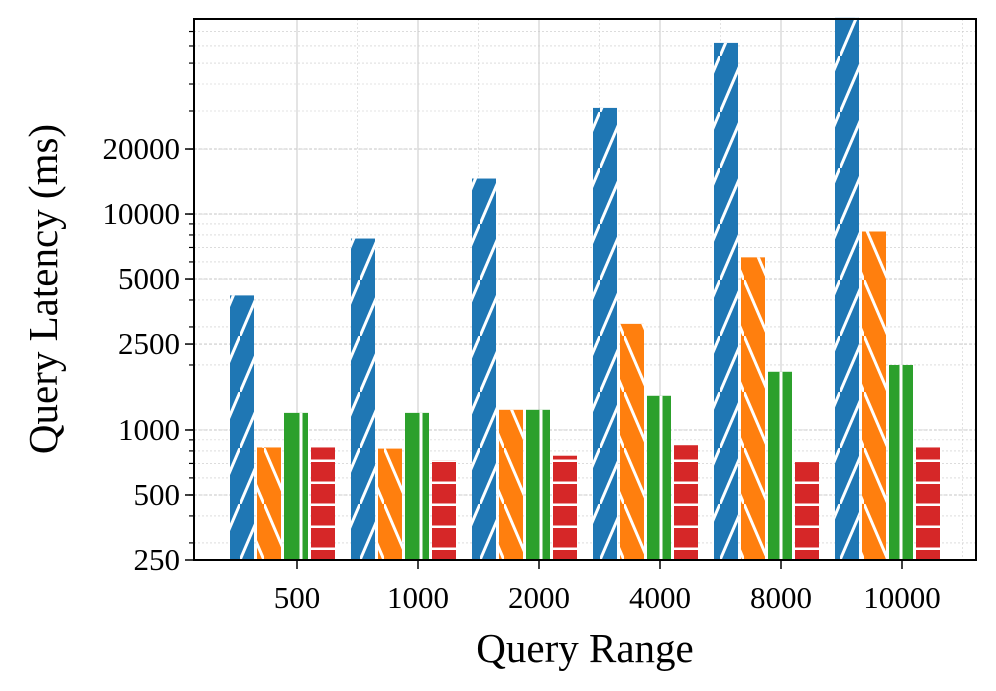 This screenshot has height=691, width=996. Describe the element at coordinates (902, 597) in the screenshot. I see `x-tick-label: 10000` at that location.